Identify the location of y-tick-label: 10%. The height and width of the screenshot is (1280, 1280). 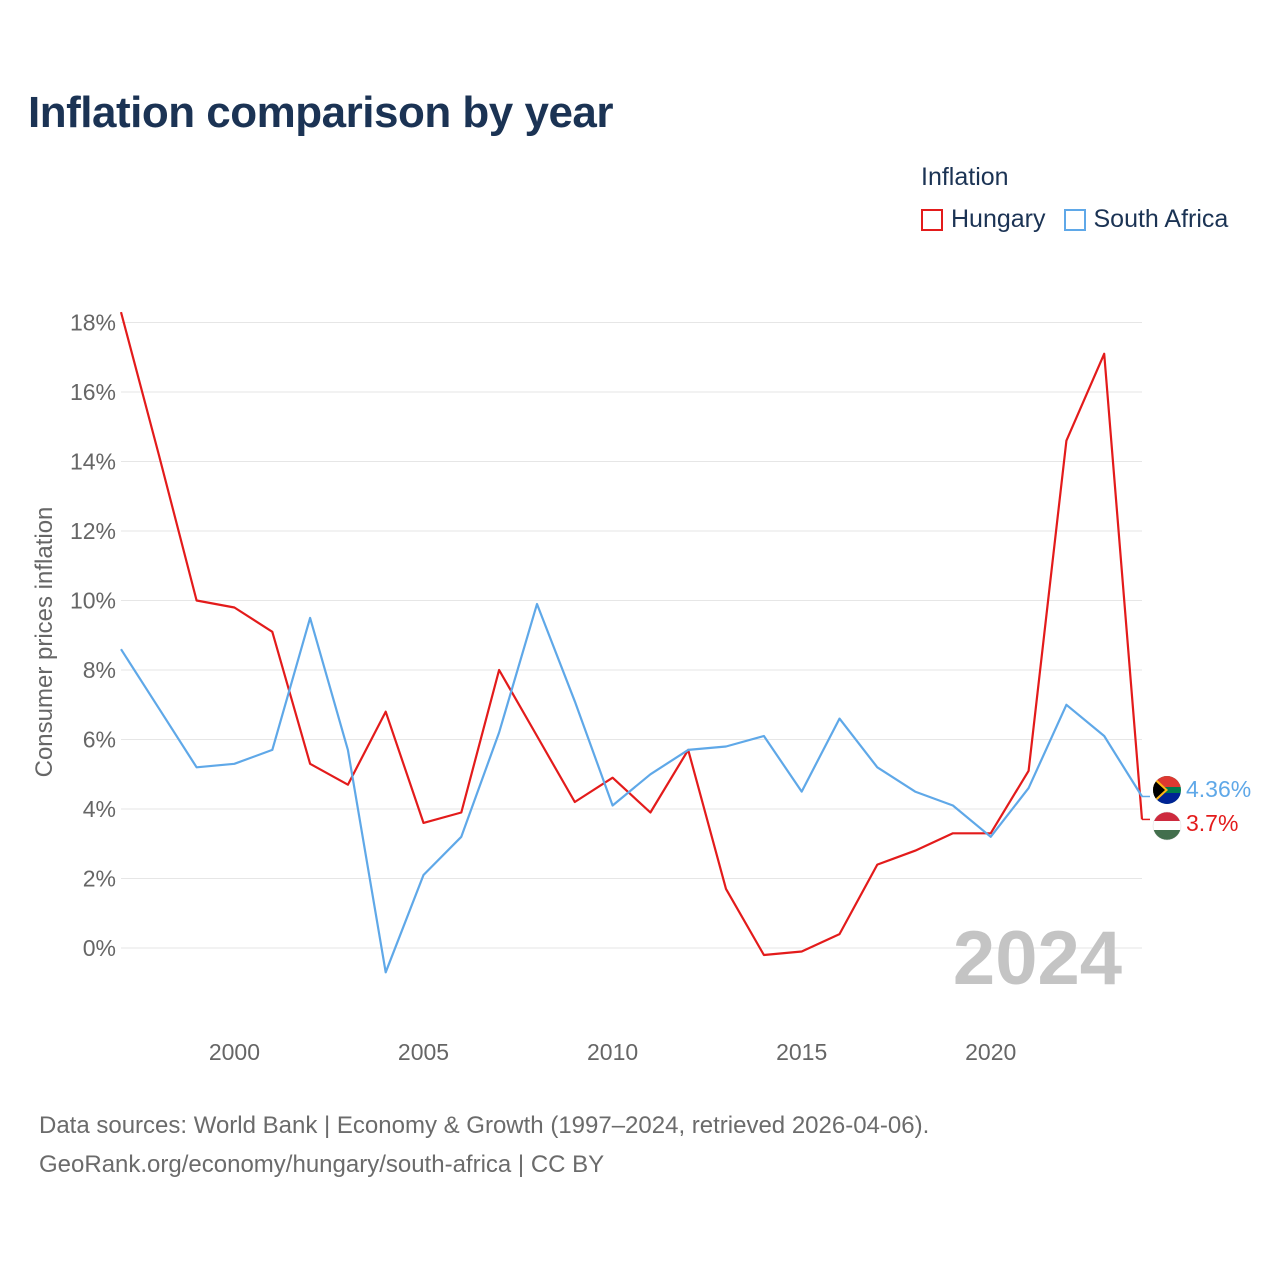
(93, 601).